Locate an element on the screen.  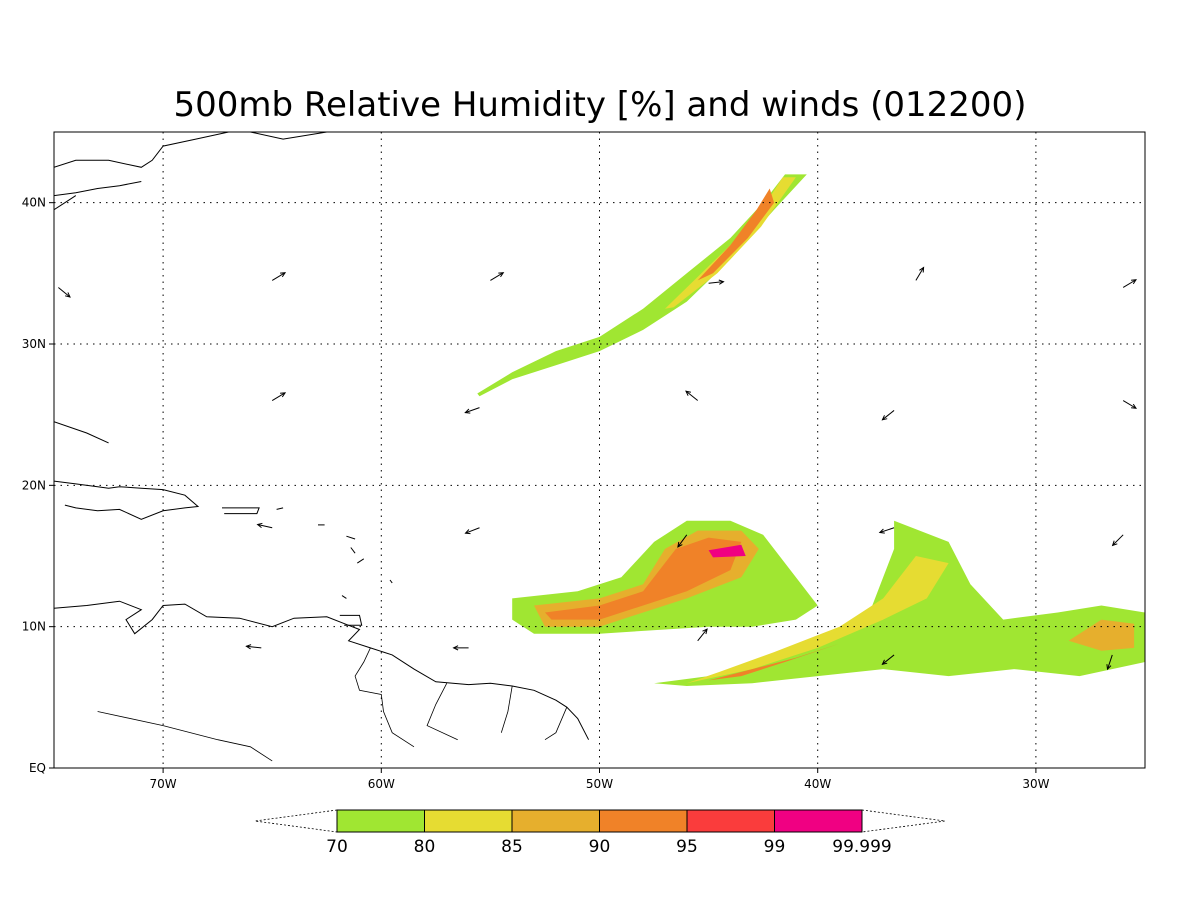
xtick-label: 30W is located at coordinates (1035, 784).